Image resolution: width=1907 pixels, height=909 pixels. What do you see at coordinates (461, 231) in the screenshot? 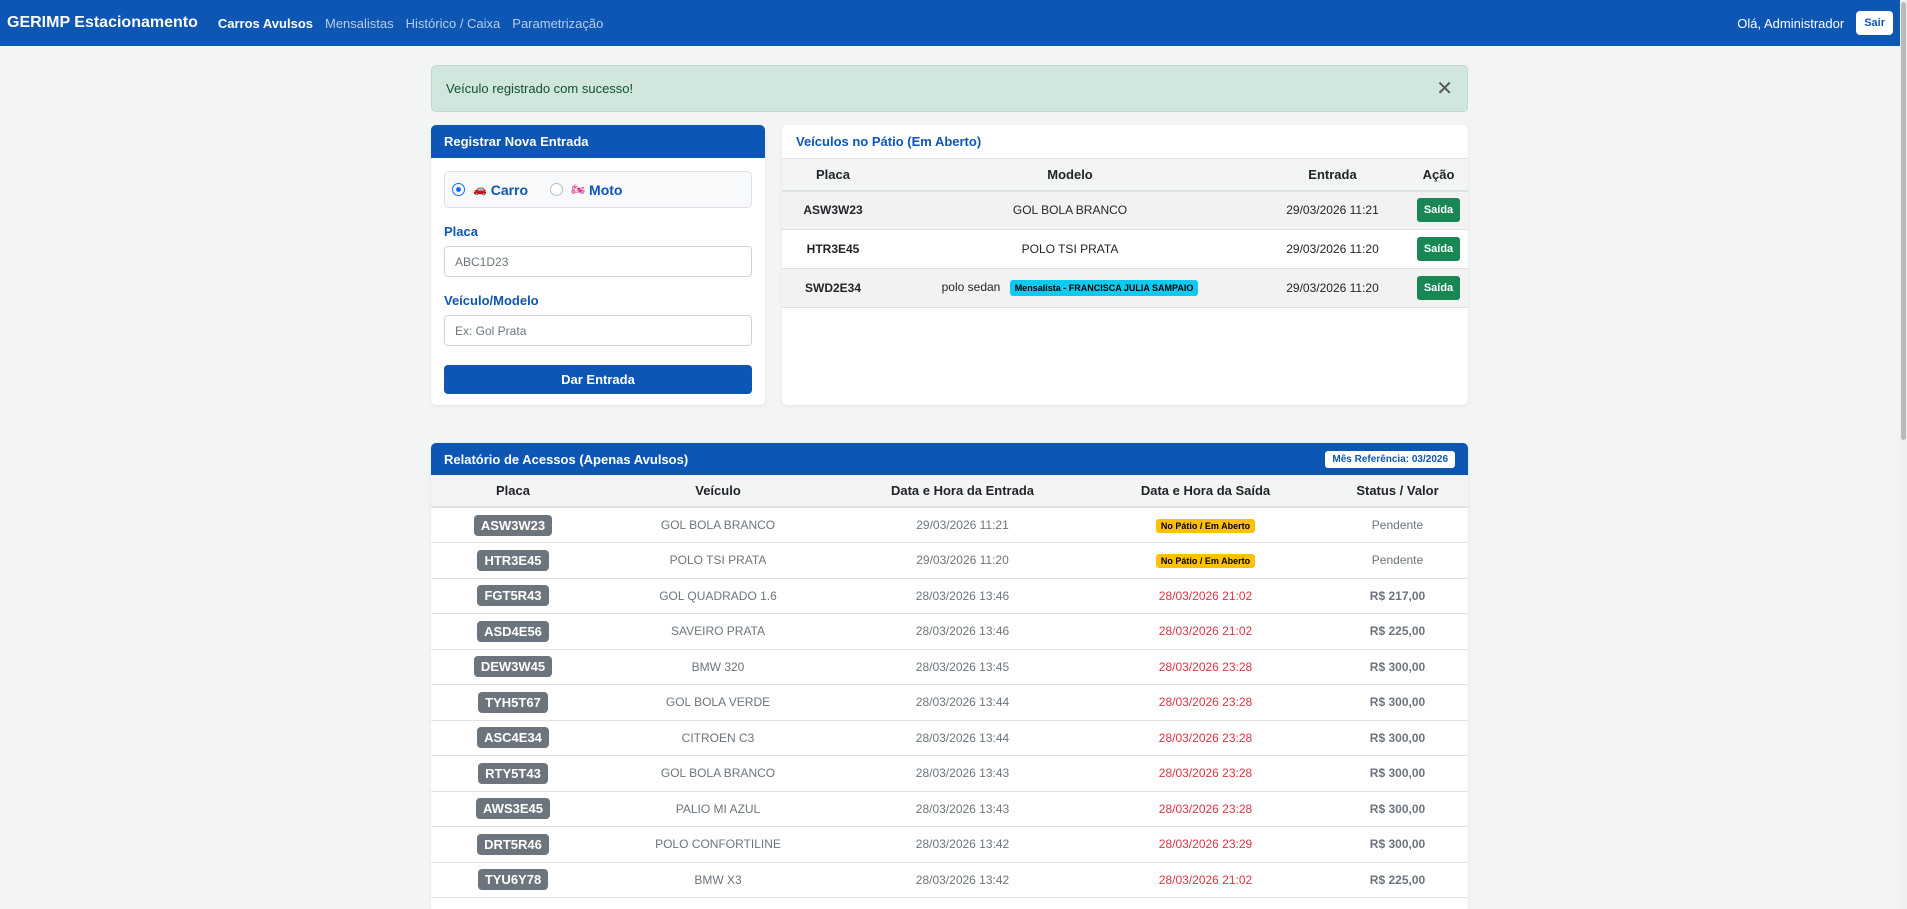
I see `placa-label: Placa` at bounding box center [461, 231].